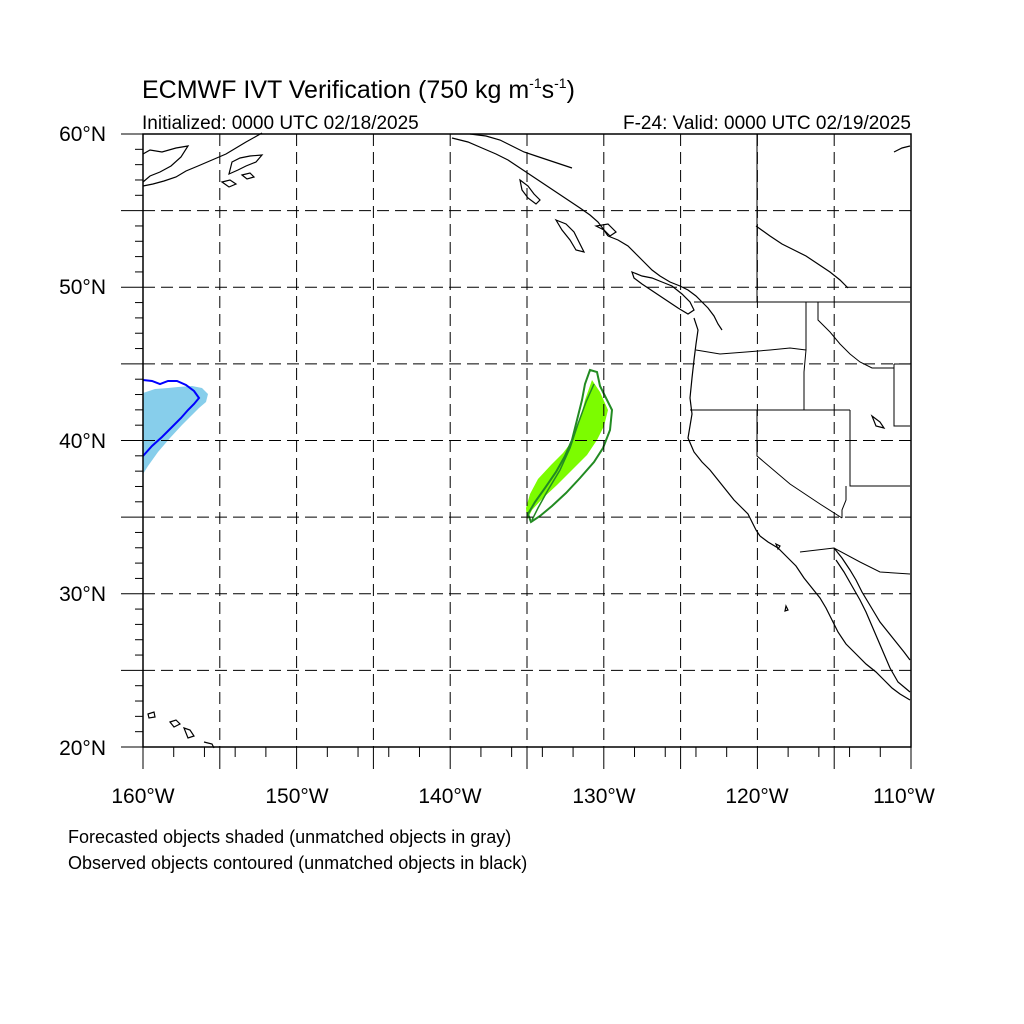 The width and height of the screenshot is (1024, 1024). I want to click on lat-label-50N: 50°N, so click(82, 287).